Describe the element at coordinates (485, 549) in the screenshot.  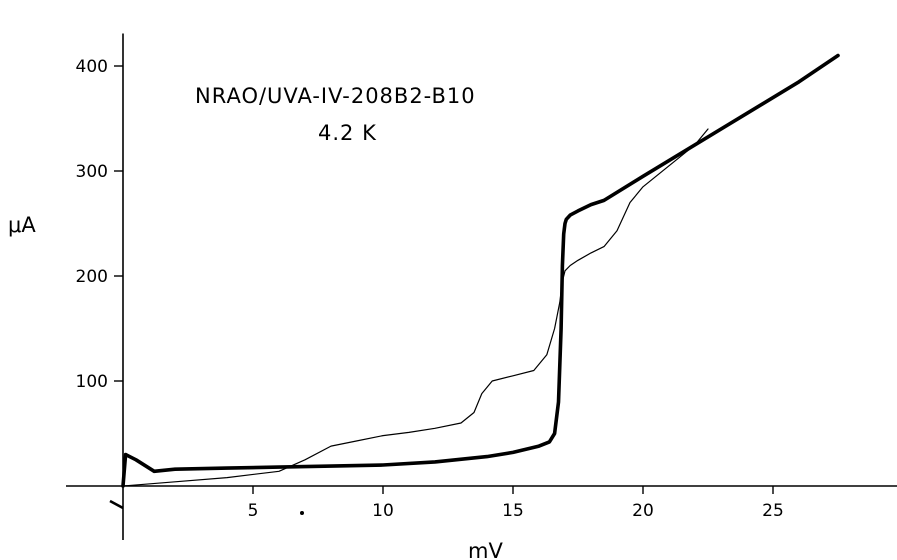
I see `x-axis-label: mV` at that location.